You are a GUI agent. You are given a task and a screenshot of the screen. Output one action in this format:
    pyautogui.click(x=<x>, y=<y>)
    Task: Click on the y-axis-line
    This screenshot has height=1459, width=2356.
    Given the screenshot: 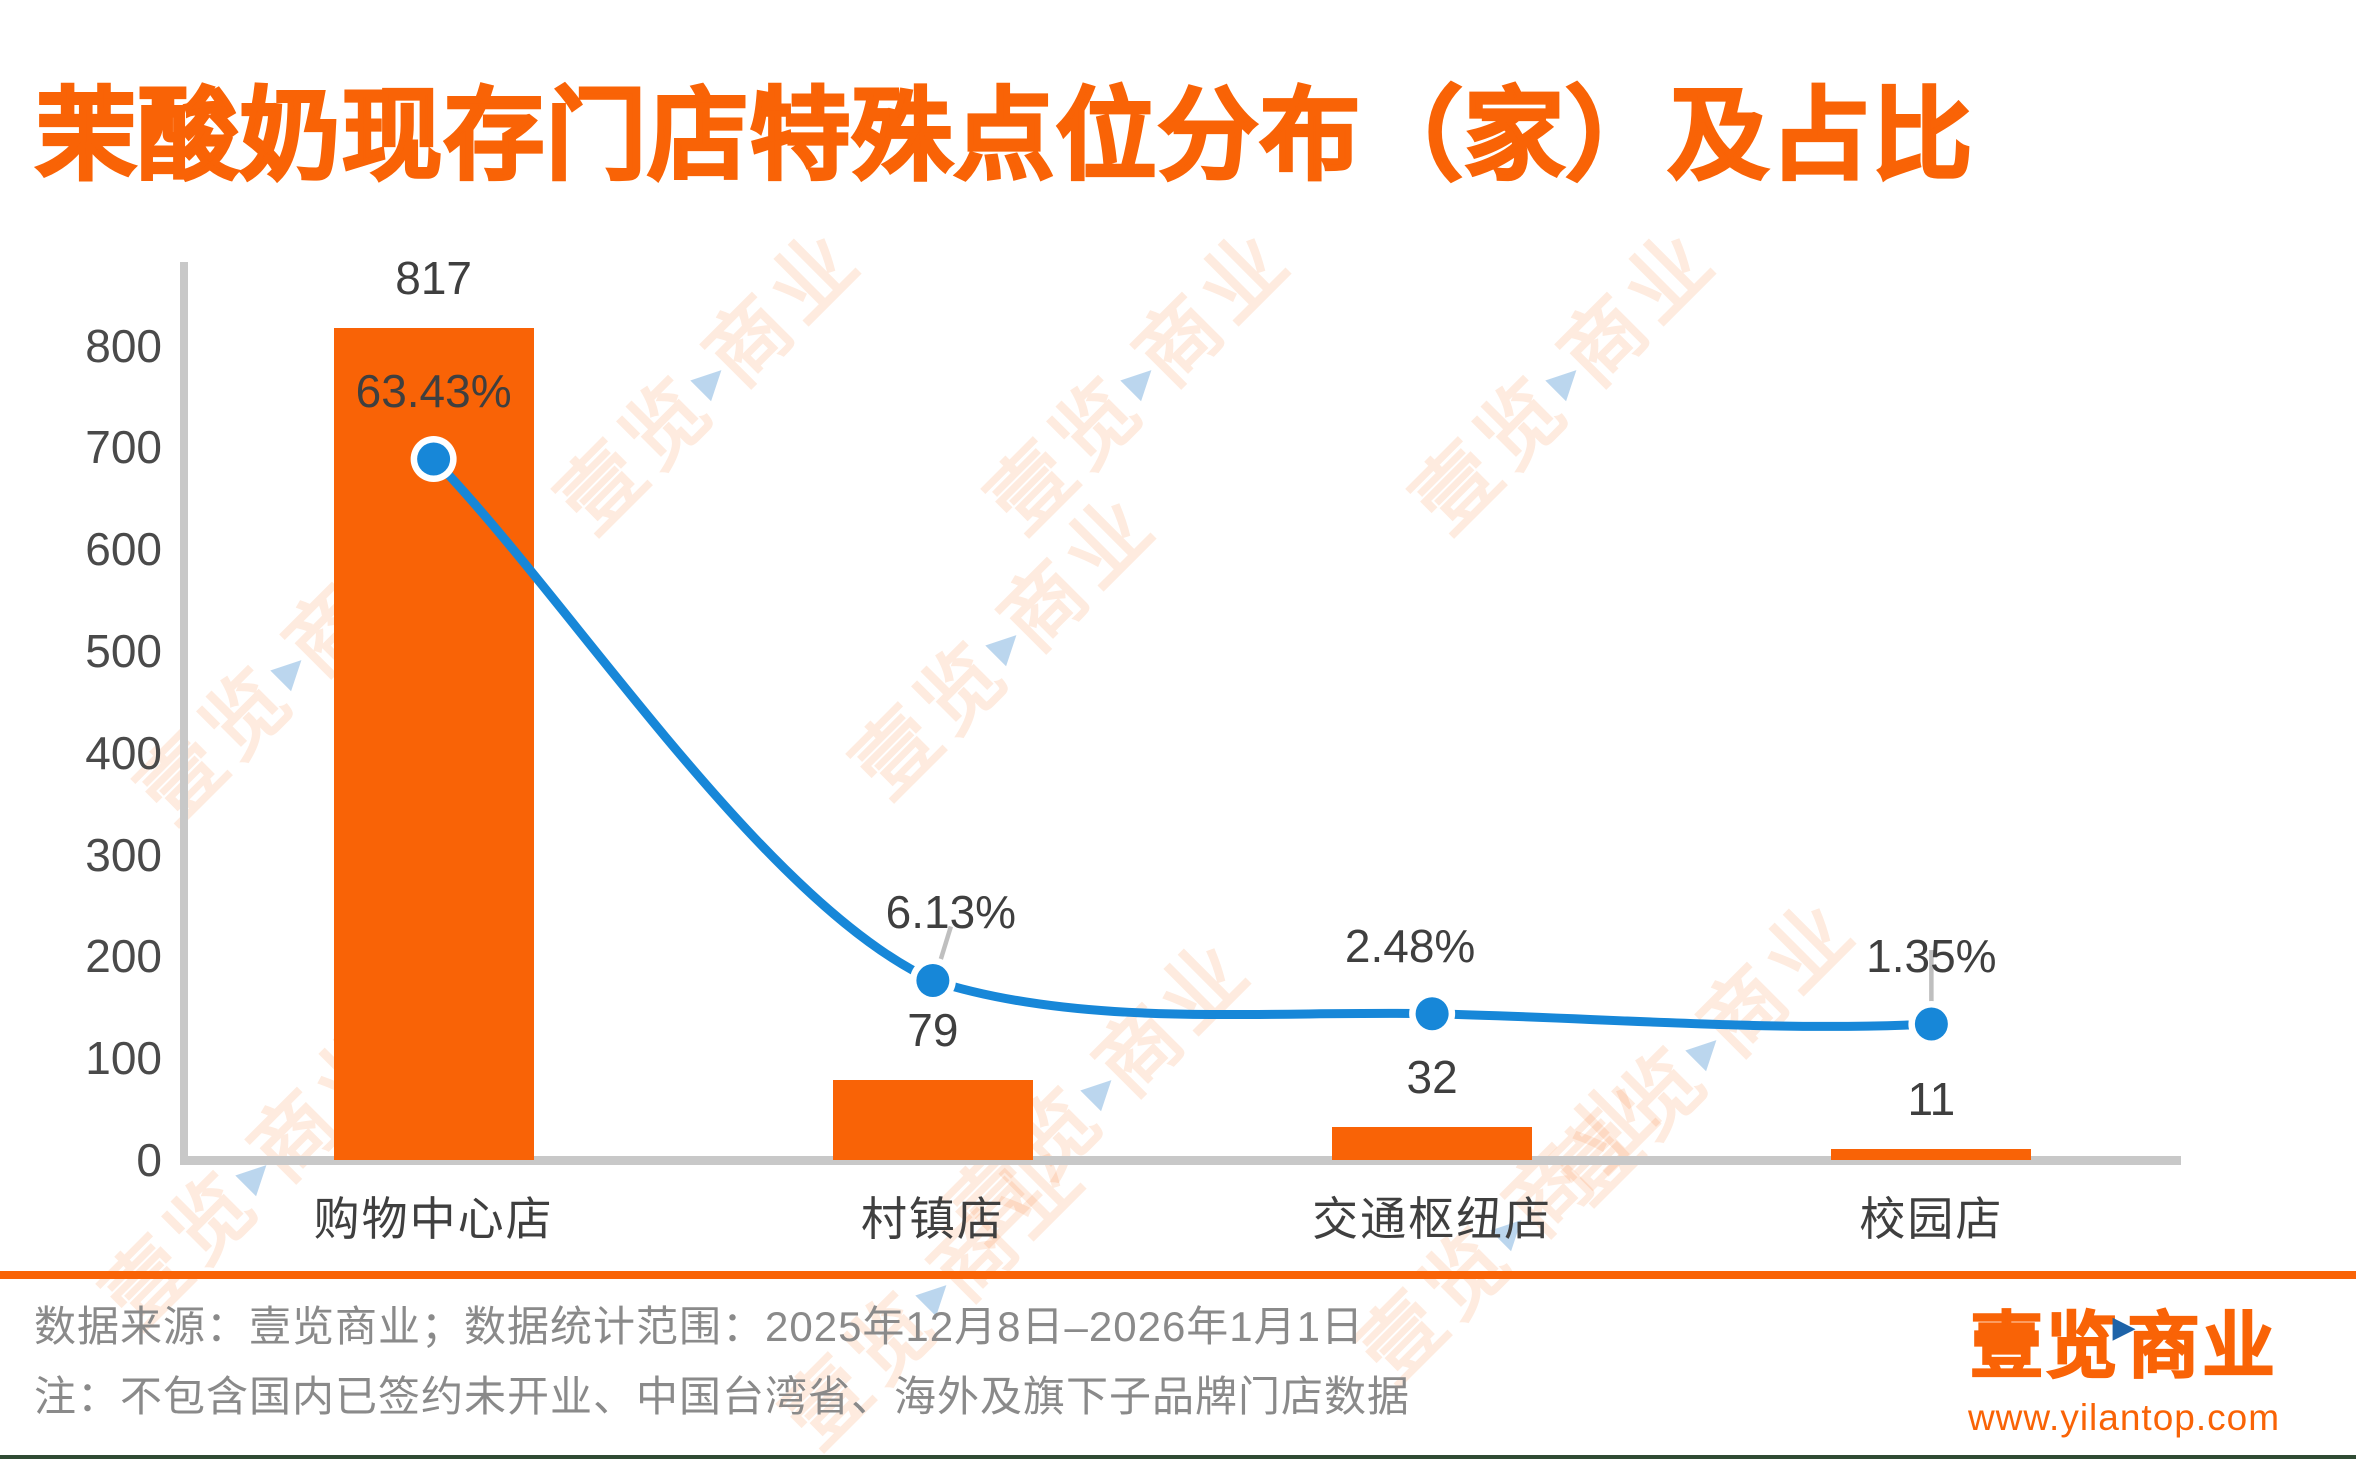 What is the action you would take?
    pyautogui.click(x=184, y=713)
    